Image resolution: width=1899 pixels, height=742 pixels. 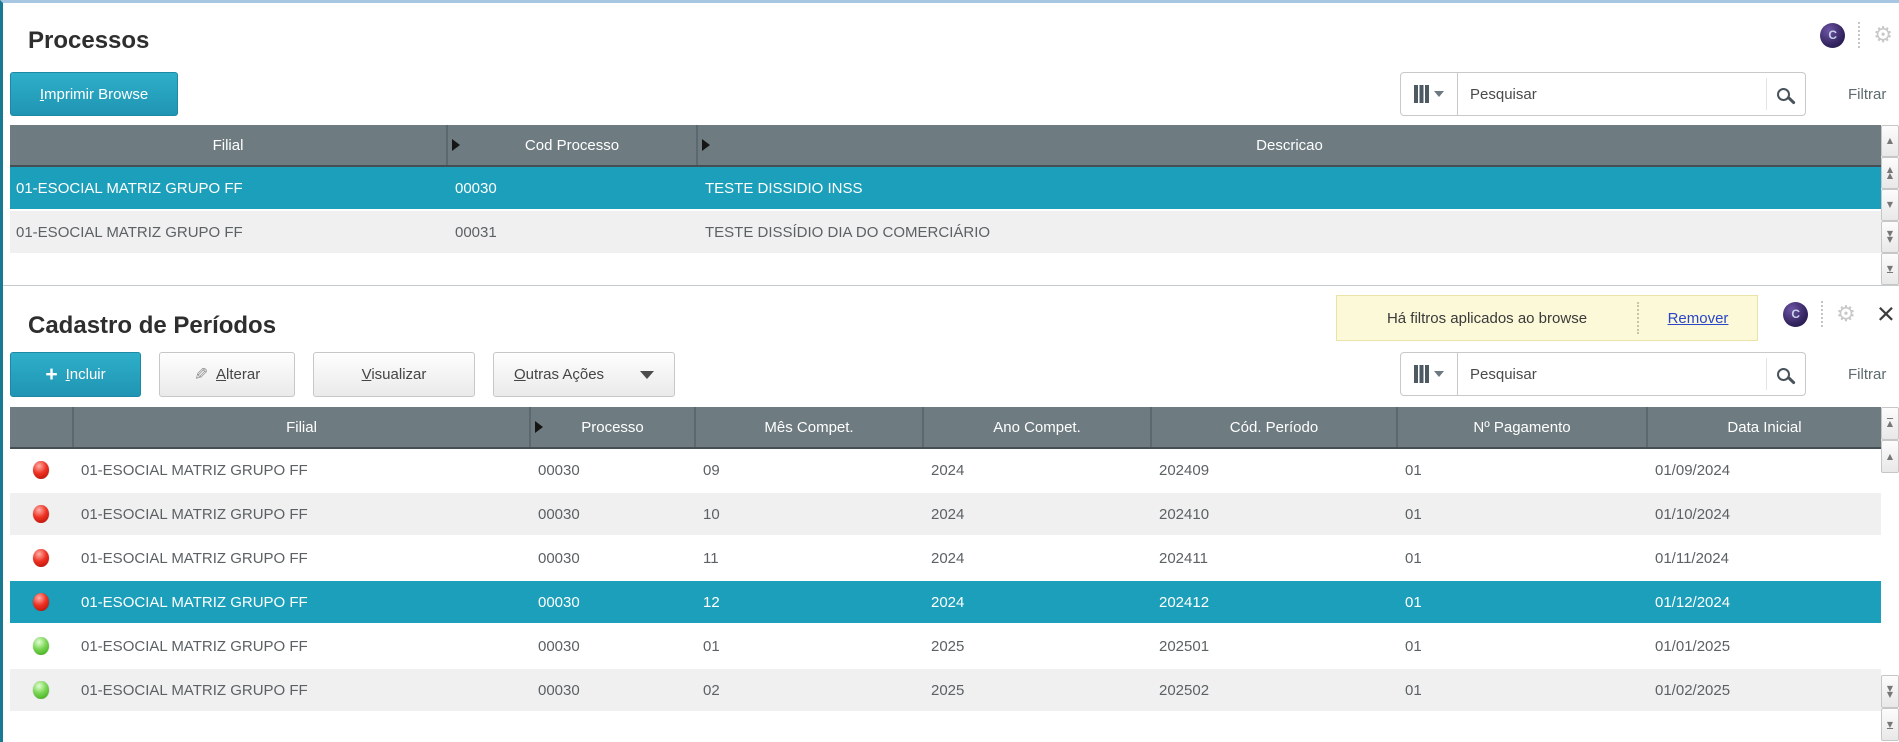 What do you see at coordinates (1890, 423) in the screenshot?
I see `scroll-top-button` at bounding box center [1890, 423].